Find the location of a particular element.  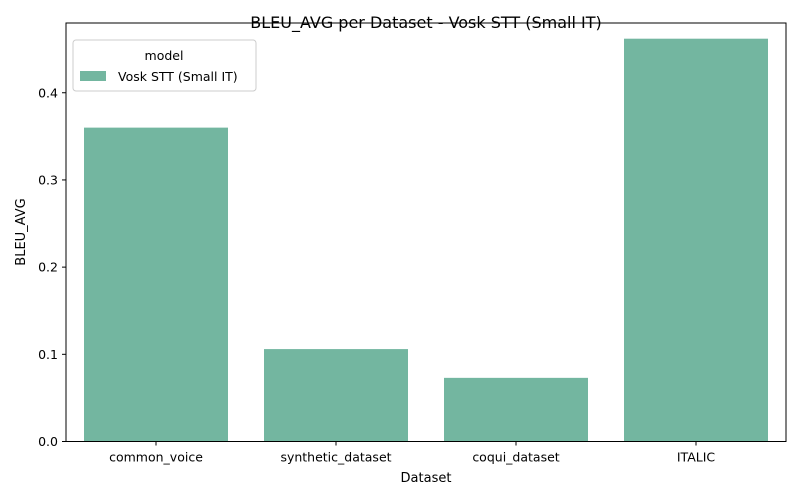

y-tick-label: 0.0 is located at coordinates (48, 441).